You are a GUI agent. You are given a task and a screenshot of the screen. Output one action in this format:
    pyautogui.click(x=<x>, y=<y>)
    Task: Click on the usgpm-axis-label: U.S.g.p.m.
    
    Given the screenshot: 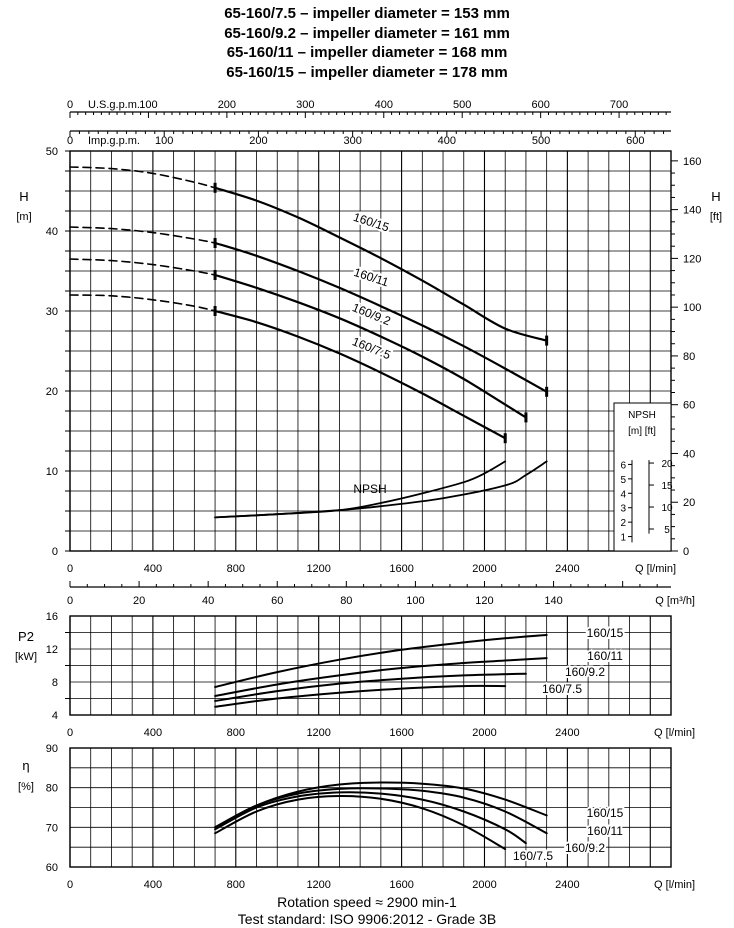 What is the action you would take?
    pyautogui.click(x=114, y=105)
    